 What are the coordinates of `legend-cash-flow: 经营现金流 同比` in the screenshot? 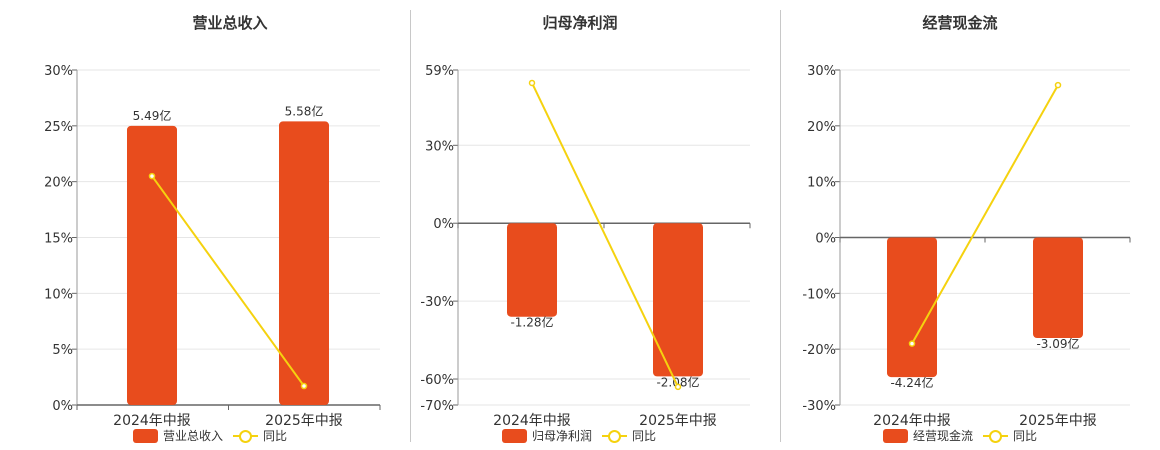 It's located at (960, 435).